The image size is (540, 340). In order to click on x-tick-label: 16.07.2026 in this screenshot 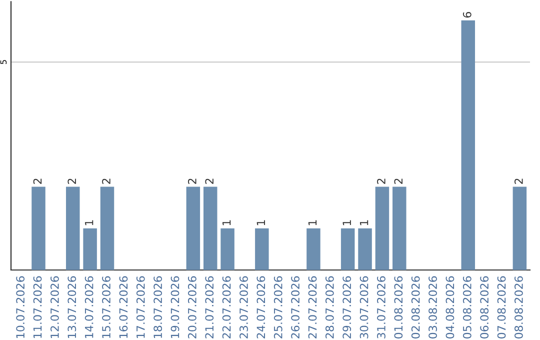, I will do `click(123, 307)`.